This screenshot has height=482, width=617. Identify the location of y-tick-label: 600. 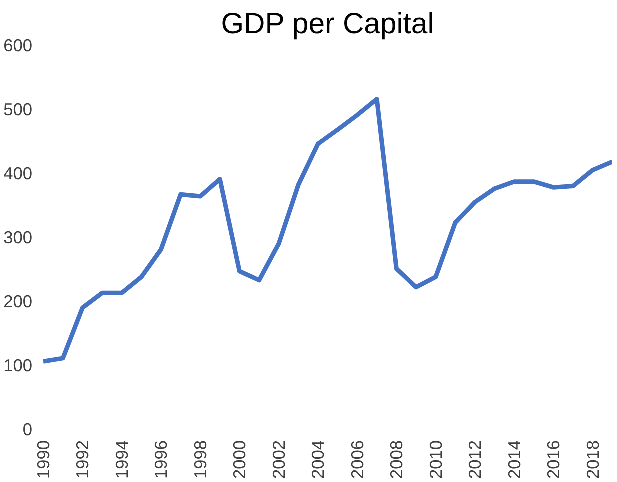
(18, 46).